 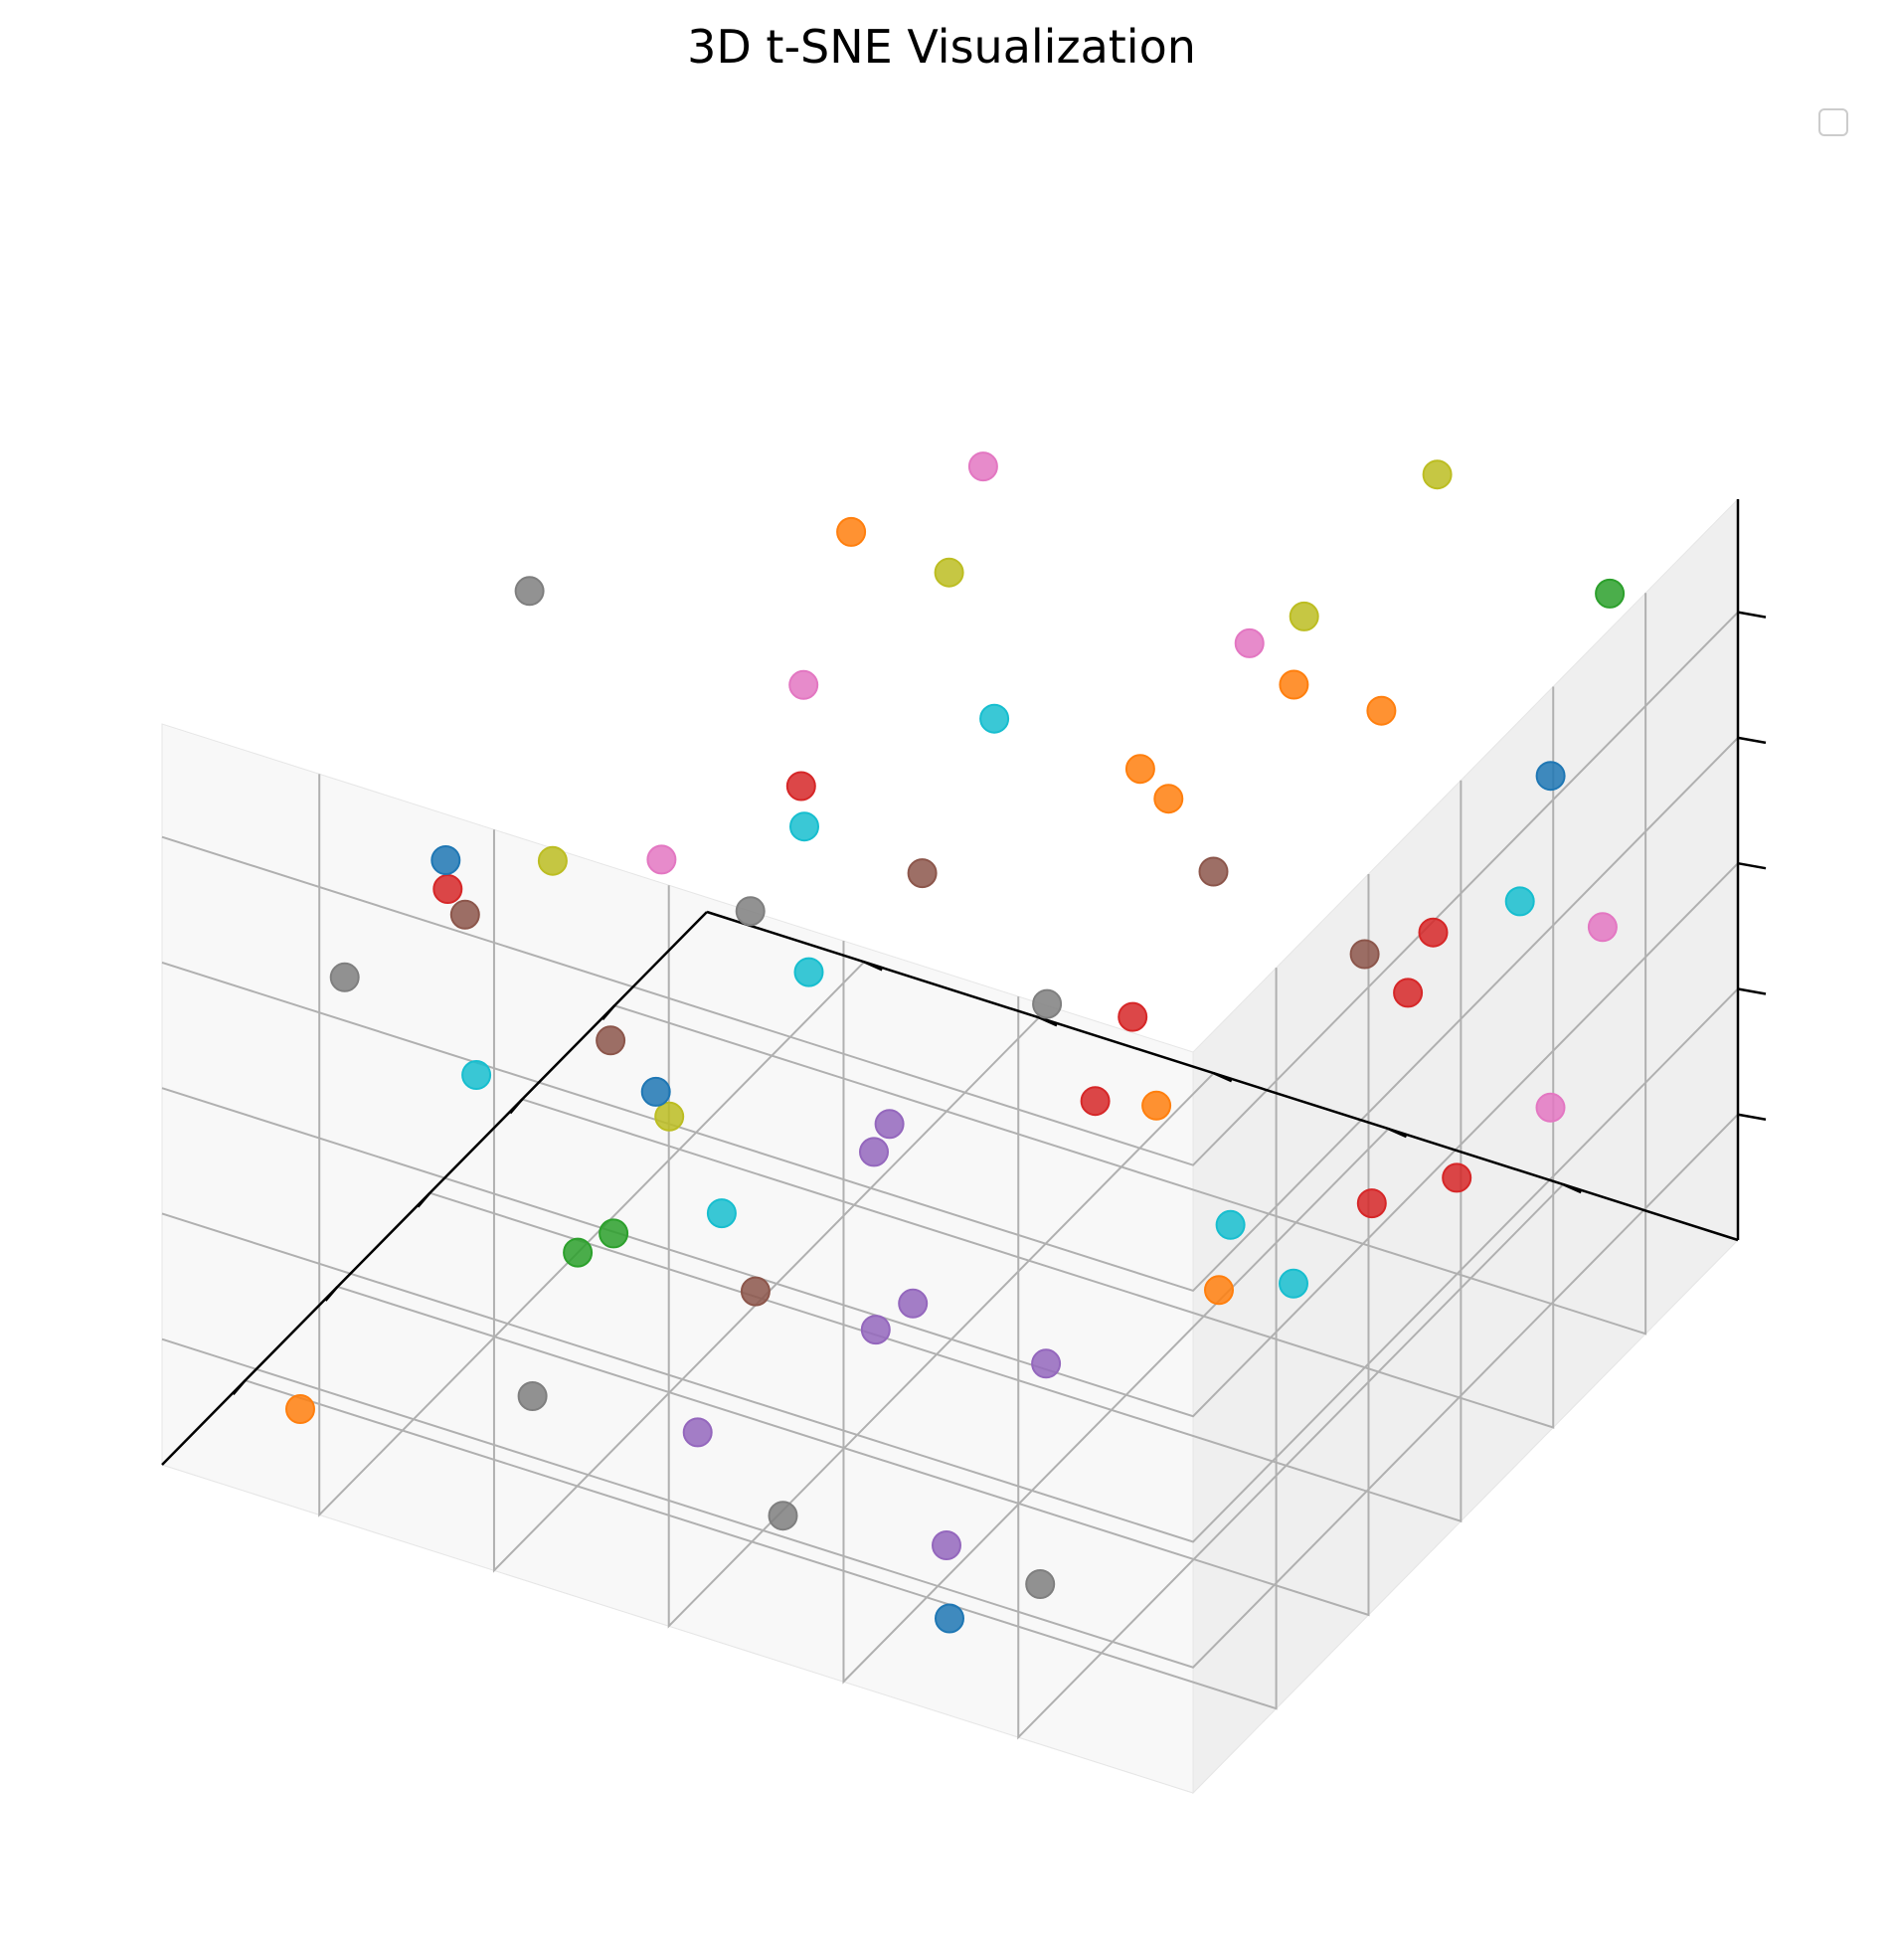 I want to click on legend-box, so click(x=1833, y=122).